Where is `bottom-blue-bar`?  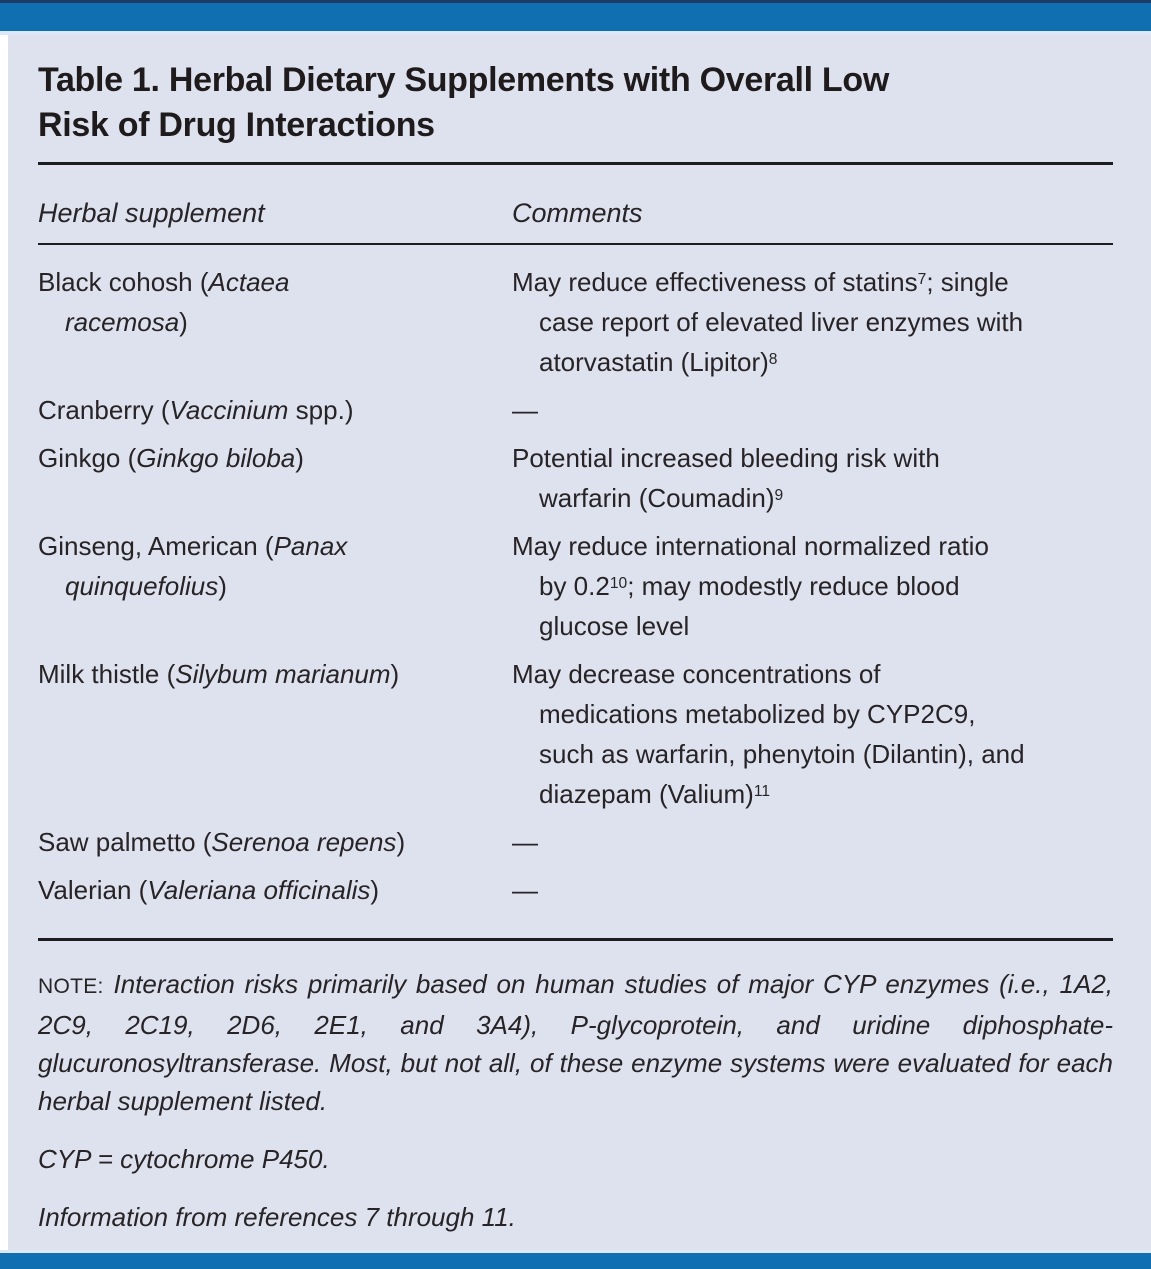 bottom-blue-bar is located at coordinates (575, 1261).